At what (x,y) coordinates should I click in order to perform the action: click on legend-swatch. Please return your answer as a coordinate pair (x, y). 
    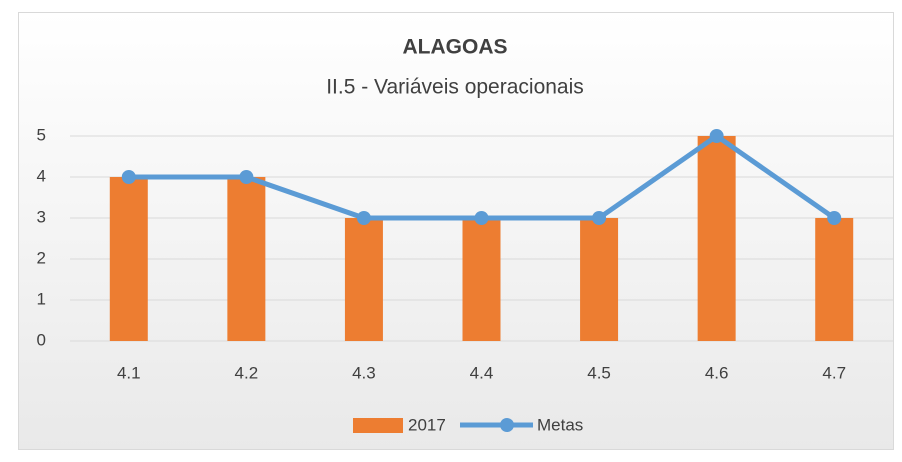
    Looking at the image, I should click on (378, 425).